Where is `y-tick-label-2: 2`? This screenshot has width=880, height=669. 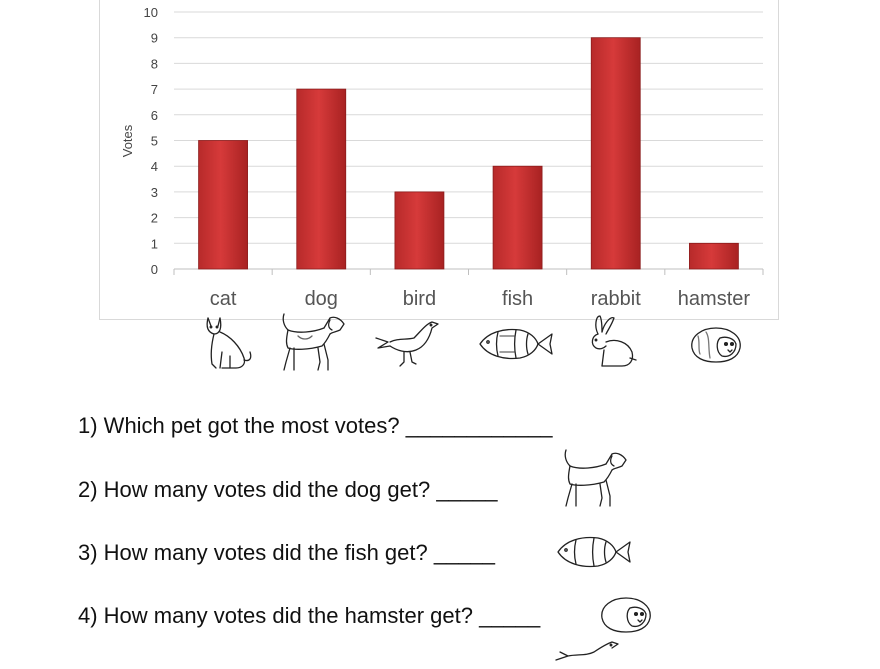 y-tick-label-2: 2 is located at coordinates (154, 218).